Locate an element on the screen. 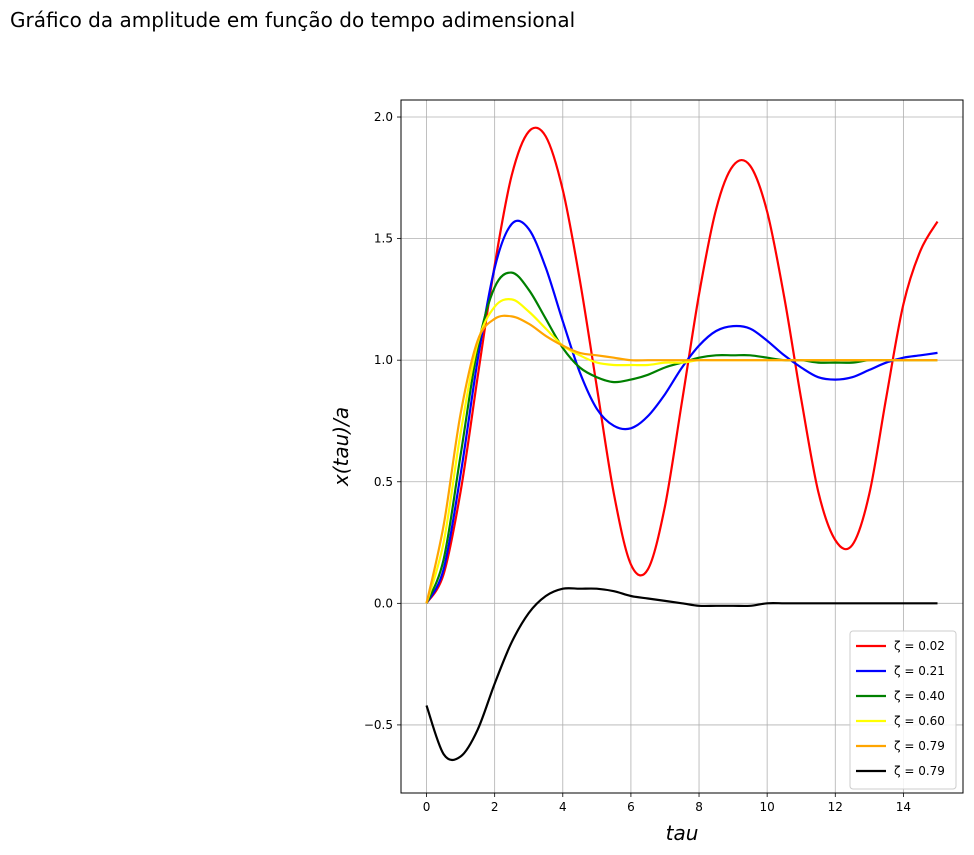 This screenshot has width=974, height=855. x-axis-label: tau is located at coordinates (682, 833).